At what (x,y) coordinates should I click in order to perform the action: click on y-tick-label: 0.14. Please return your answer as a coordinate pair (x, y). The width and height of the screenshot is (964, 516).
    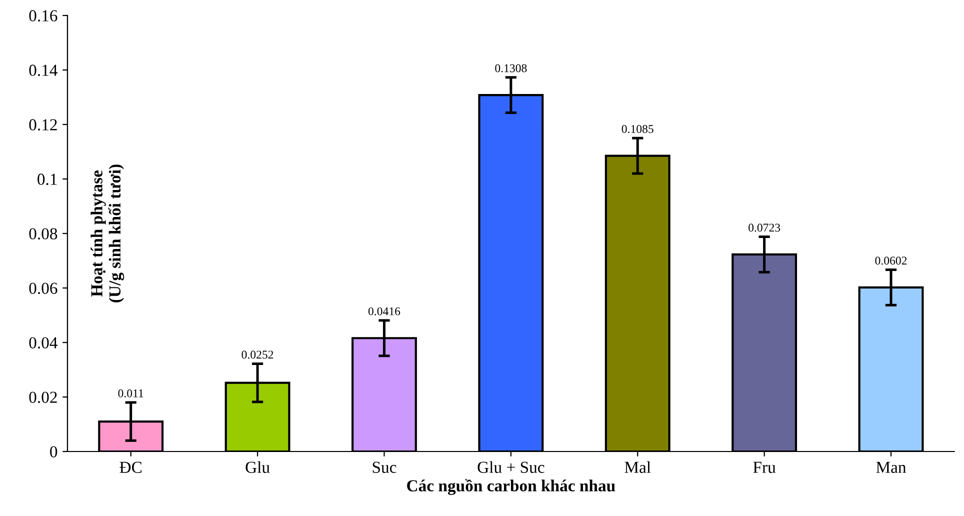
    Looking at the image, I should click on (43, 70).